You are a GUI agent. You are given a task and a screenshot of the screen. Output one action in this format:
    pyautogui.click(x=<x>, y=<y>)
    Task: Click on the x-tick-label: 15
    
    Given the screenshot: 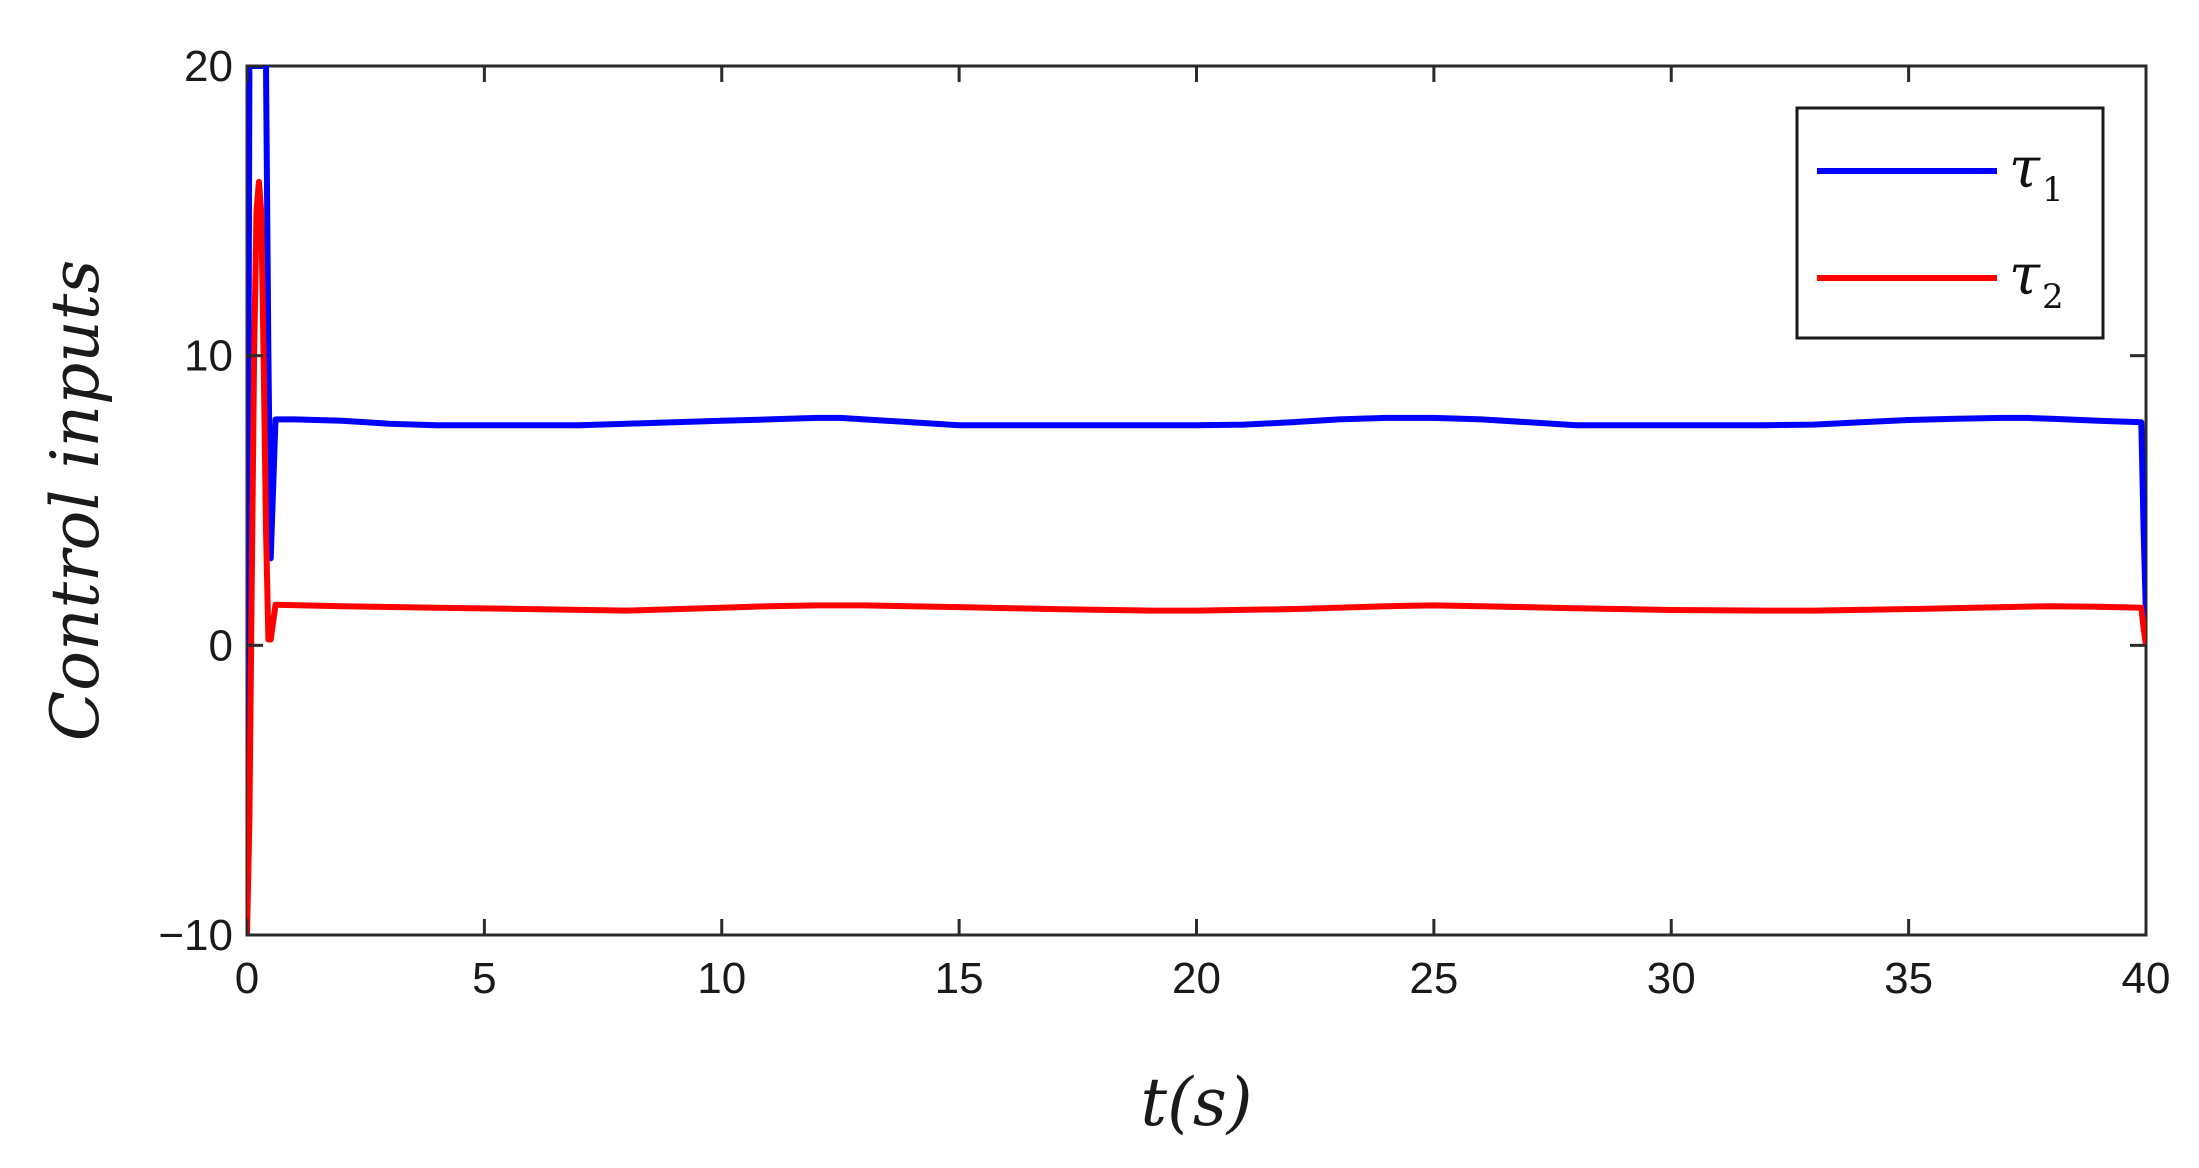 What is the action you would take?
    pyautogui.click(x=959, y=978)
    